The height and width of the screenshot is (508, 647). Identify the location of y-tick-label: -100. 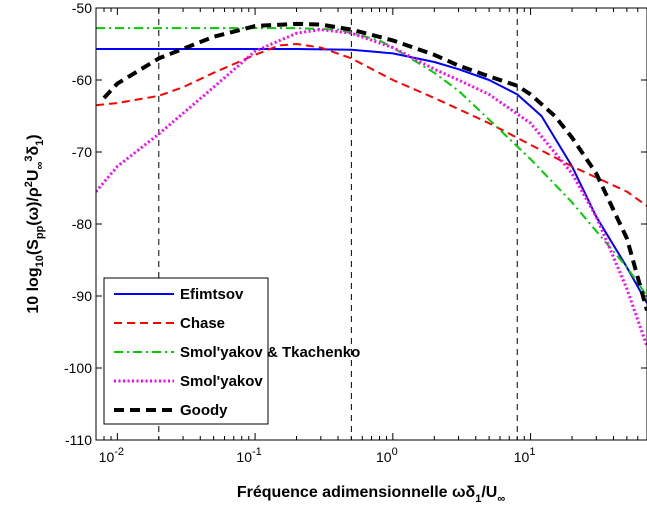
(78, 368).